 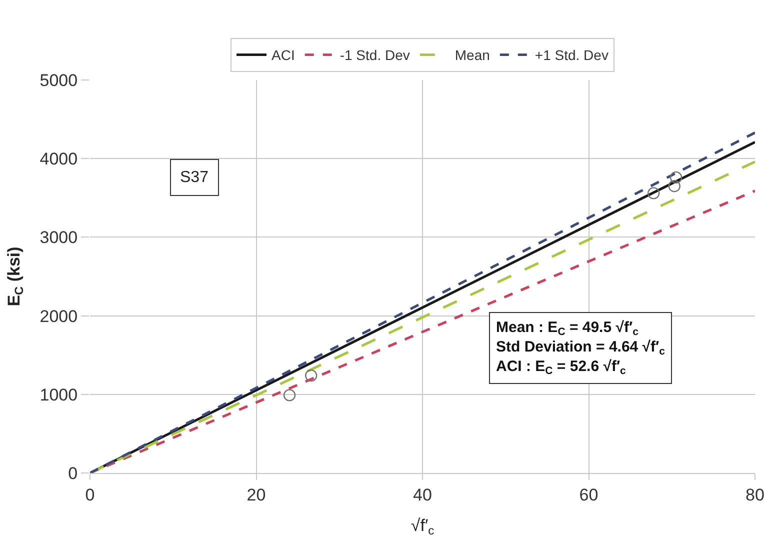 I want to click on x-tick-label: 0, so click(x=90, y=494).